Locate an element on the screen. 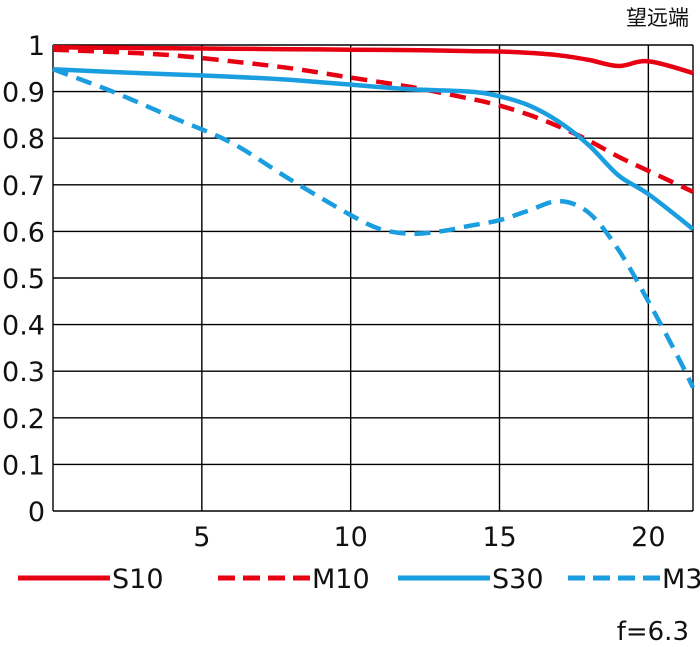 This screenshot has width=700, height=647. legend-label-s10: S10 is located at coordinates (138, 579).